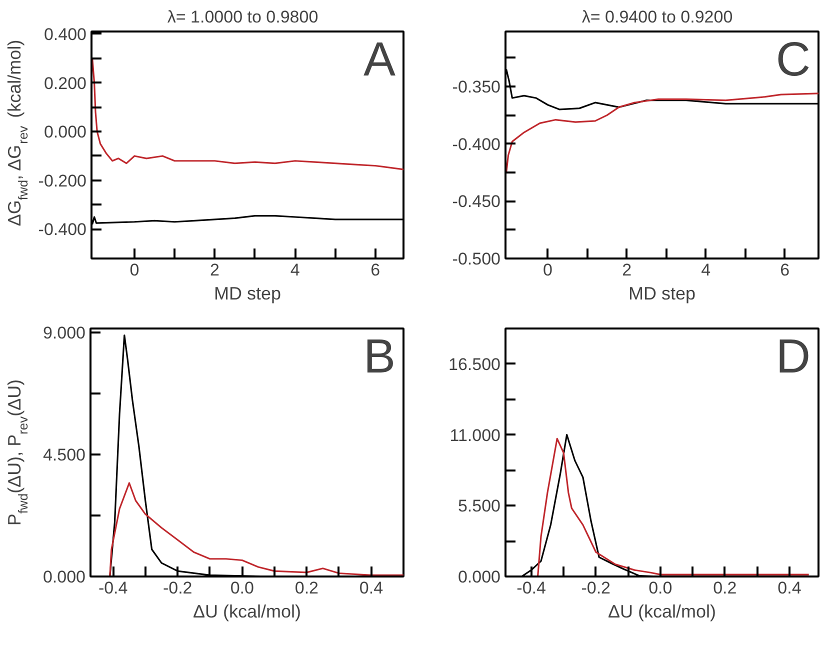 The height and width of the screenshot is (650, 840). What do you see at coordinates (64, 333) in the screenshot?
I see `y-tick-label: 9.000` at bounding box center [64, 333].